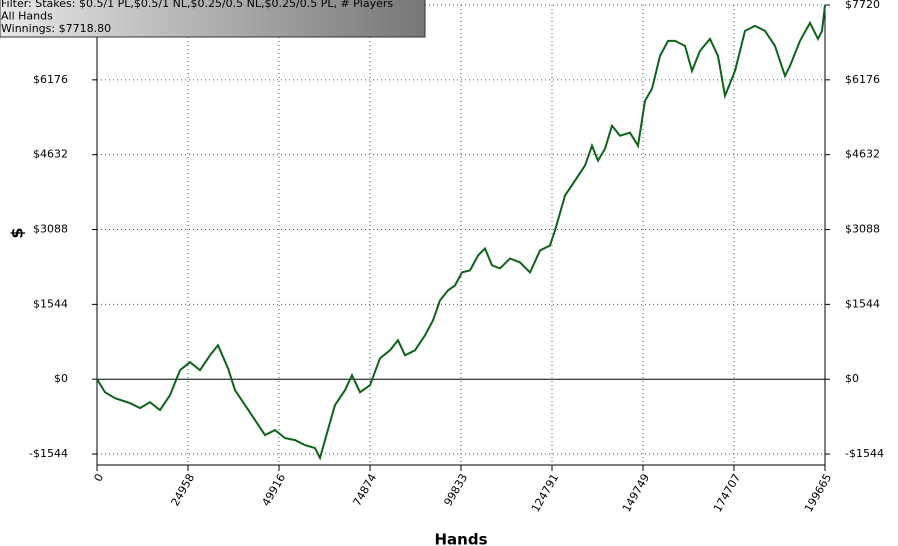 The height and width of the screenshot is (546, 898). I want to click on x-tick-label: 0, so click(98, 478).